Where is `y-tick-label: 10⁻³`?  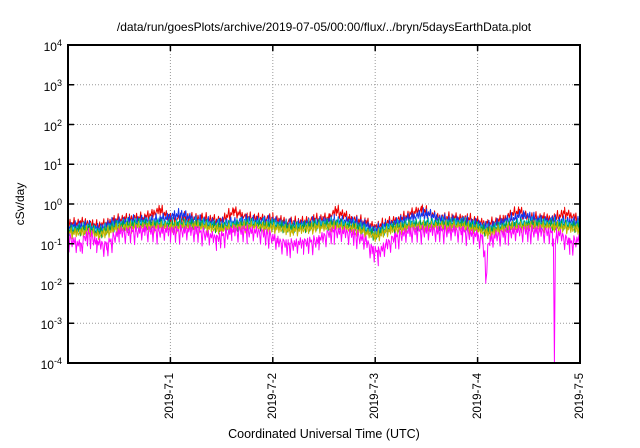 y-tick-label: 10⁻³ is located at coordinates (51, 324).